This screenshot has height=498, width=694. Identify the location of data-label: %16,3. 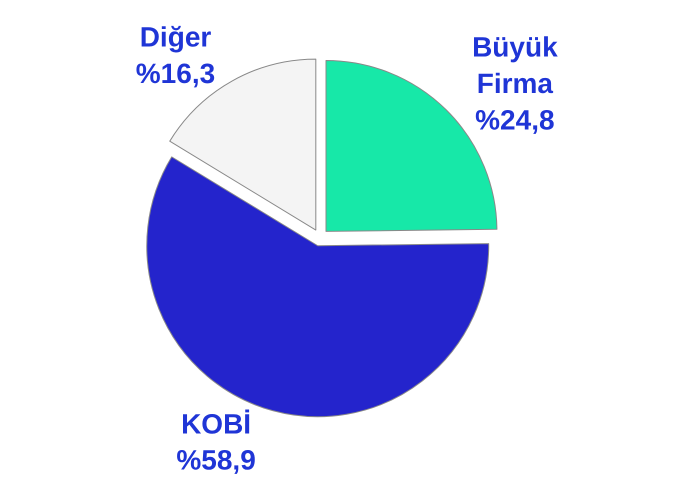
(176, 74).